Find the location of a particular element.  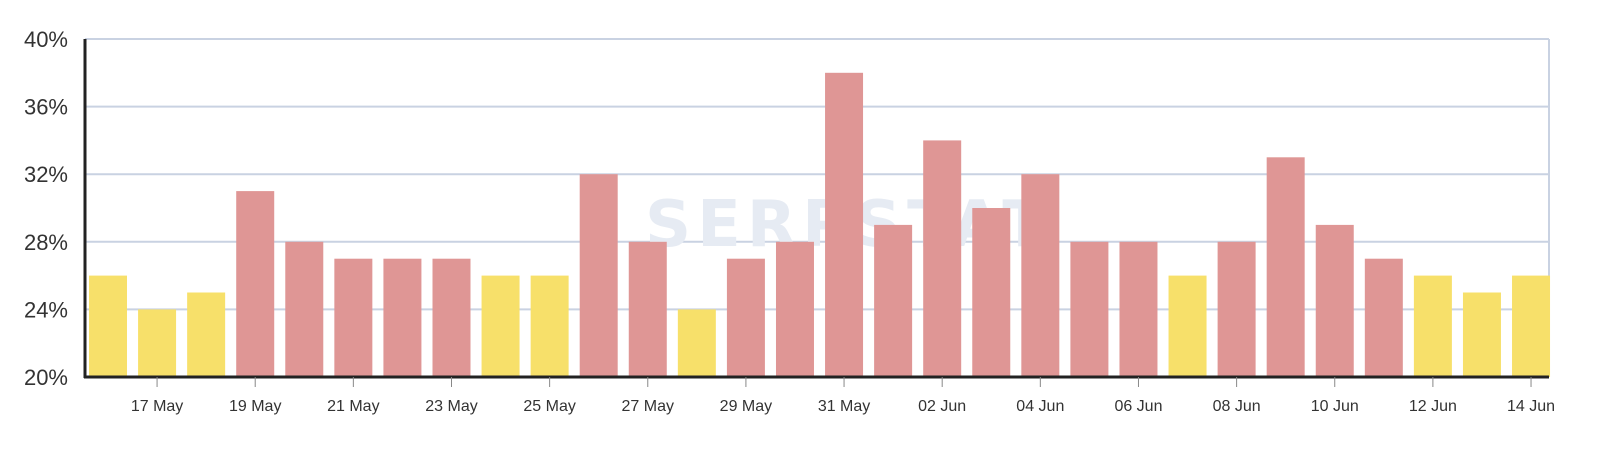

y-tick-label: 36% is located at coordinates (46, 107).